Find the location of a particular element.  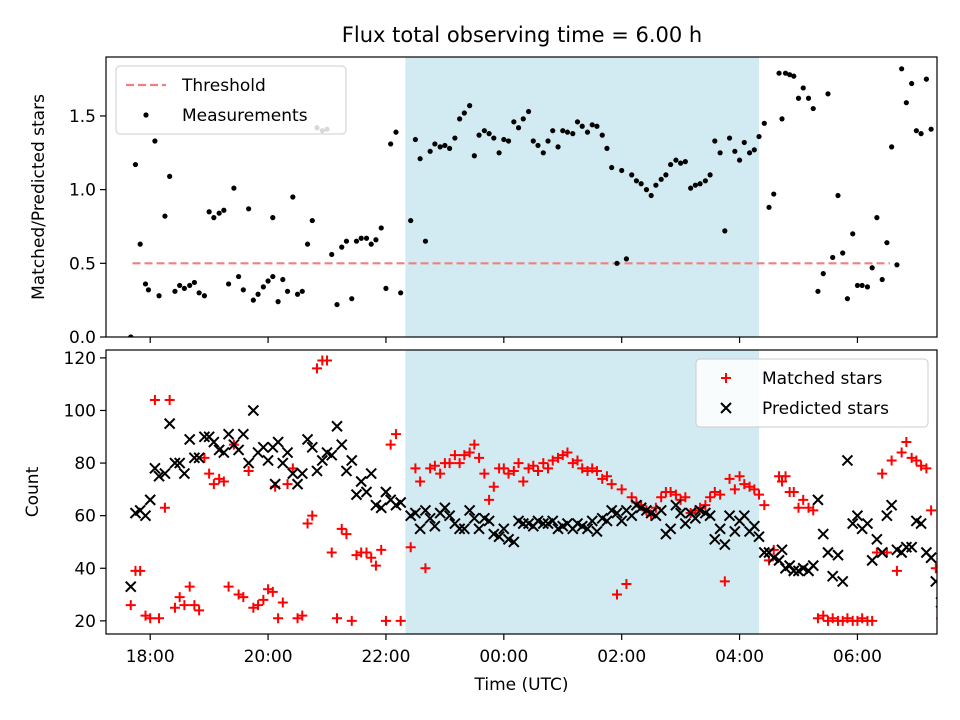

x-tick-label: 18:00 is located at coordinates (150, 657).